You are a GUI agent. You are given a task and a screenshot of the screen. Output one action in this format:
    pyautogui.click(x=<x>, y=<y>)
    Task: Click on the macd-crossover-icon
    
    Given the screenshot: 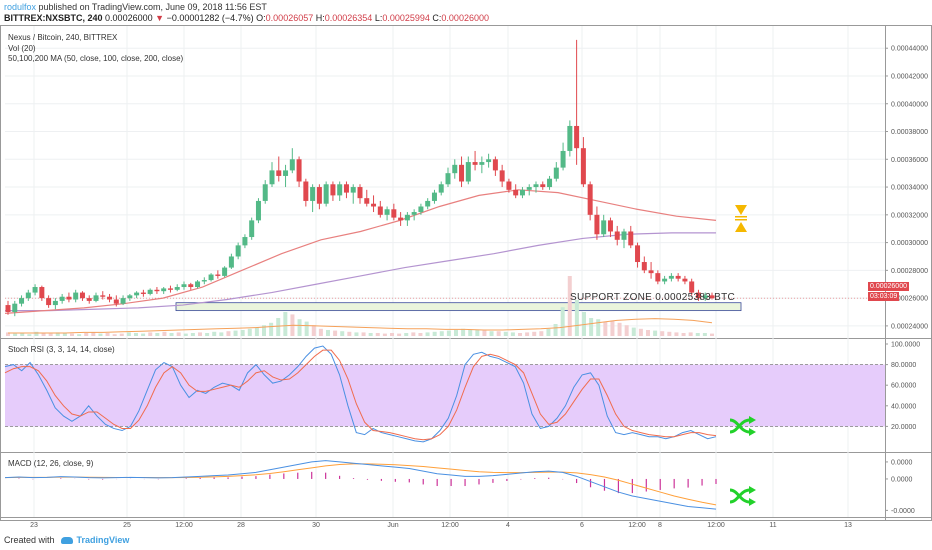 What is the action you would take?
    pyautogui.click(x=740, y=496)
    